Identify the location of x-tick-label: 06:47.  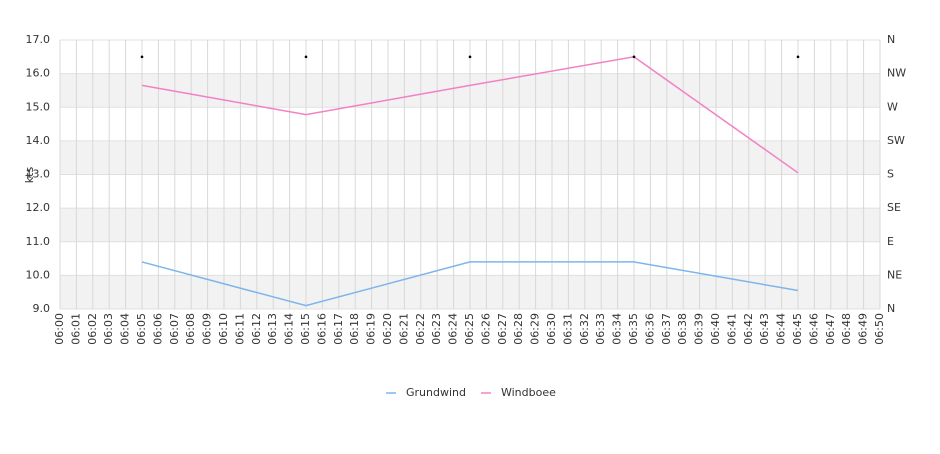
(830, 329).